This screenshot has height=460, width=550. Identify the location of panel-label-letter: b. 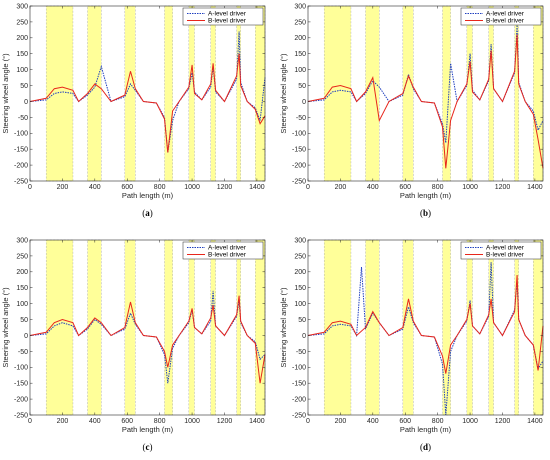
(425, 213).